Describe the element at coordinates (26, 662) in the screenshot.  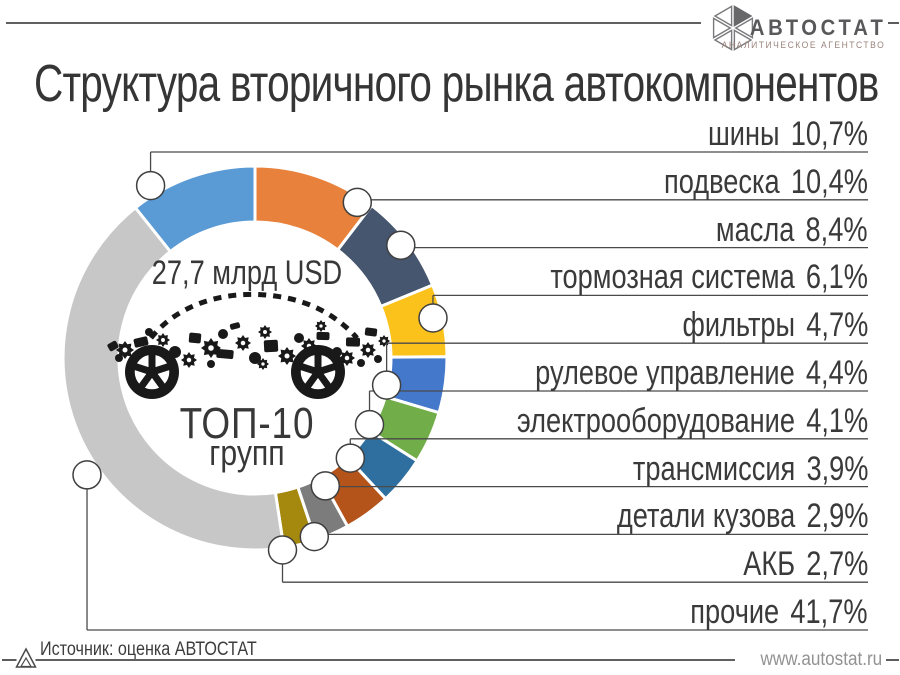
I see `triangle-logo-inner-icon` at that location.